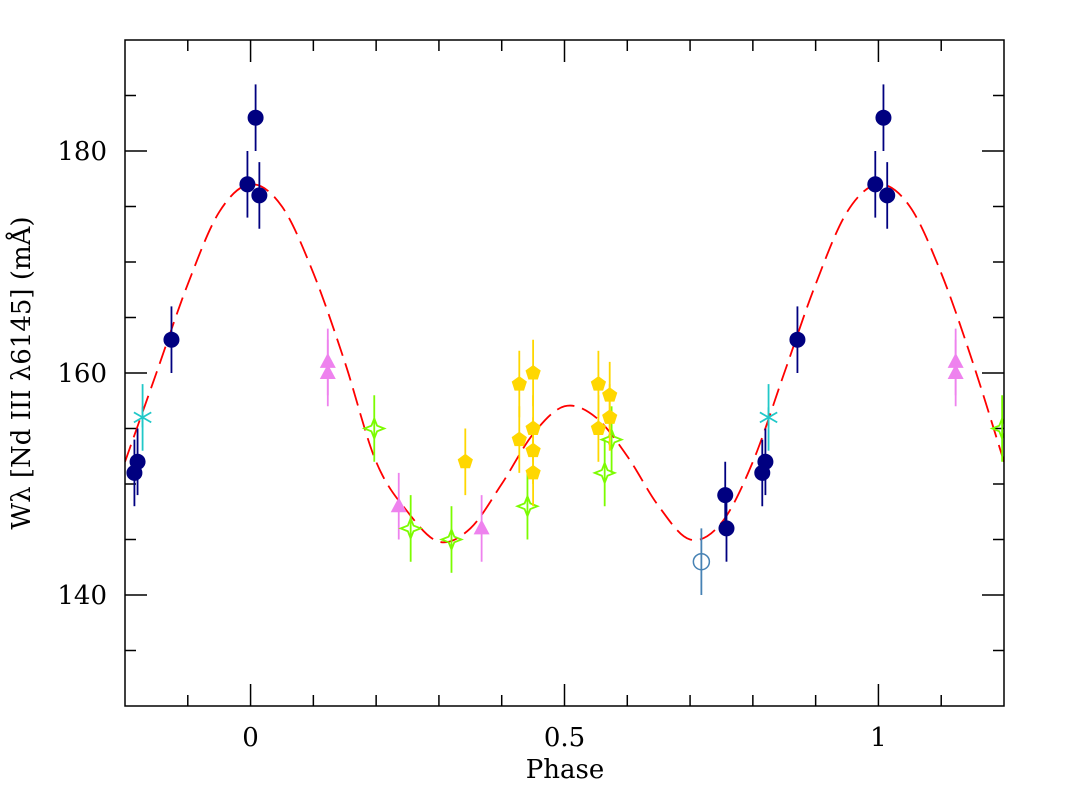  Describe the element at coordinates (21, 372) in the screenshot. I see `y-axis-label: Wλ [Nd III λ6145] (mÅ)` at that location.